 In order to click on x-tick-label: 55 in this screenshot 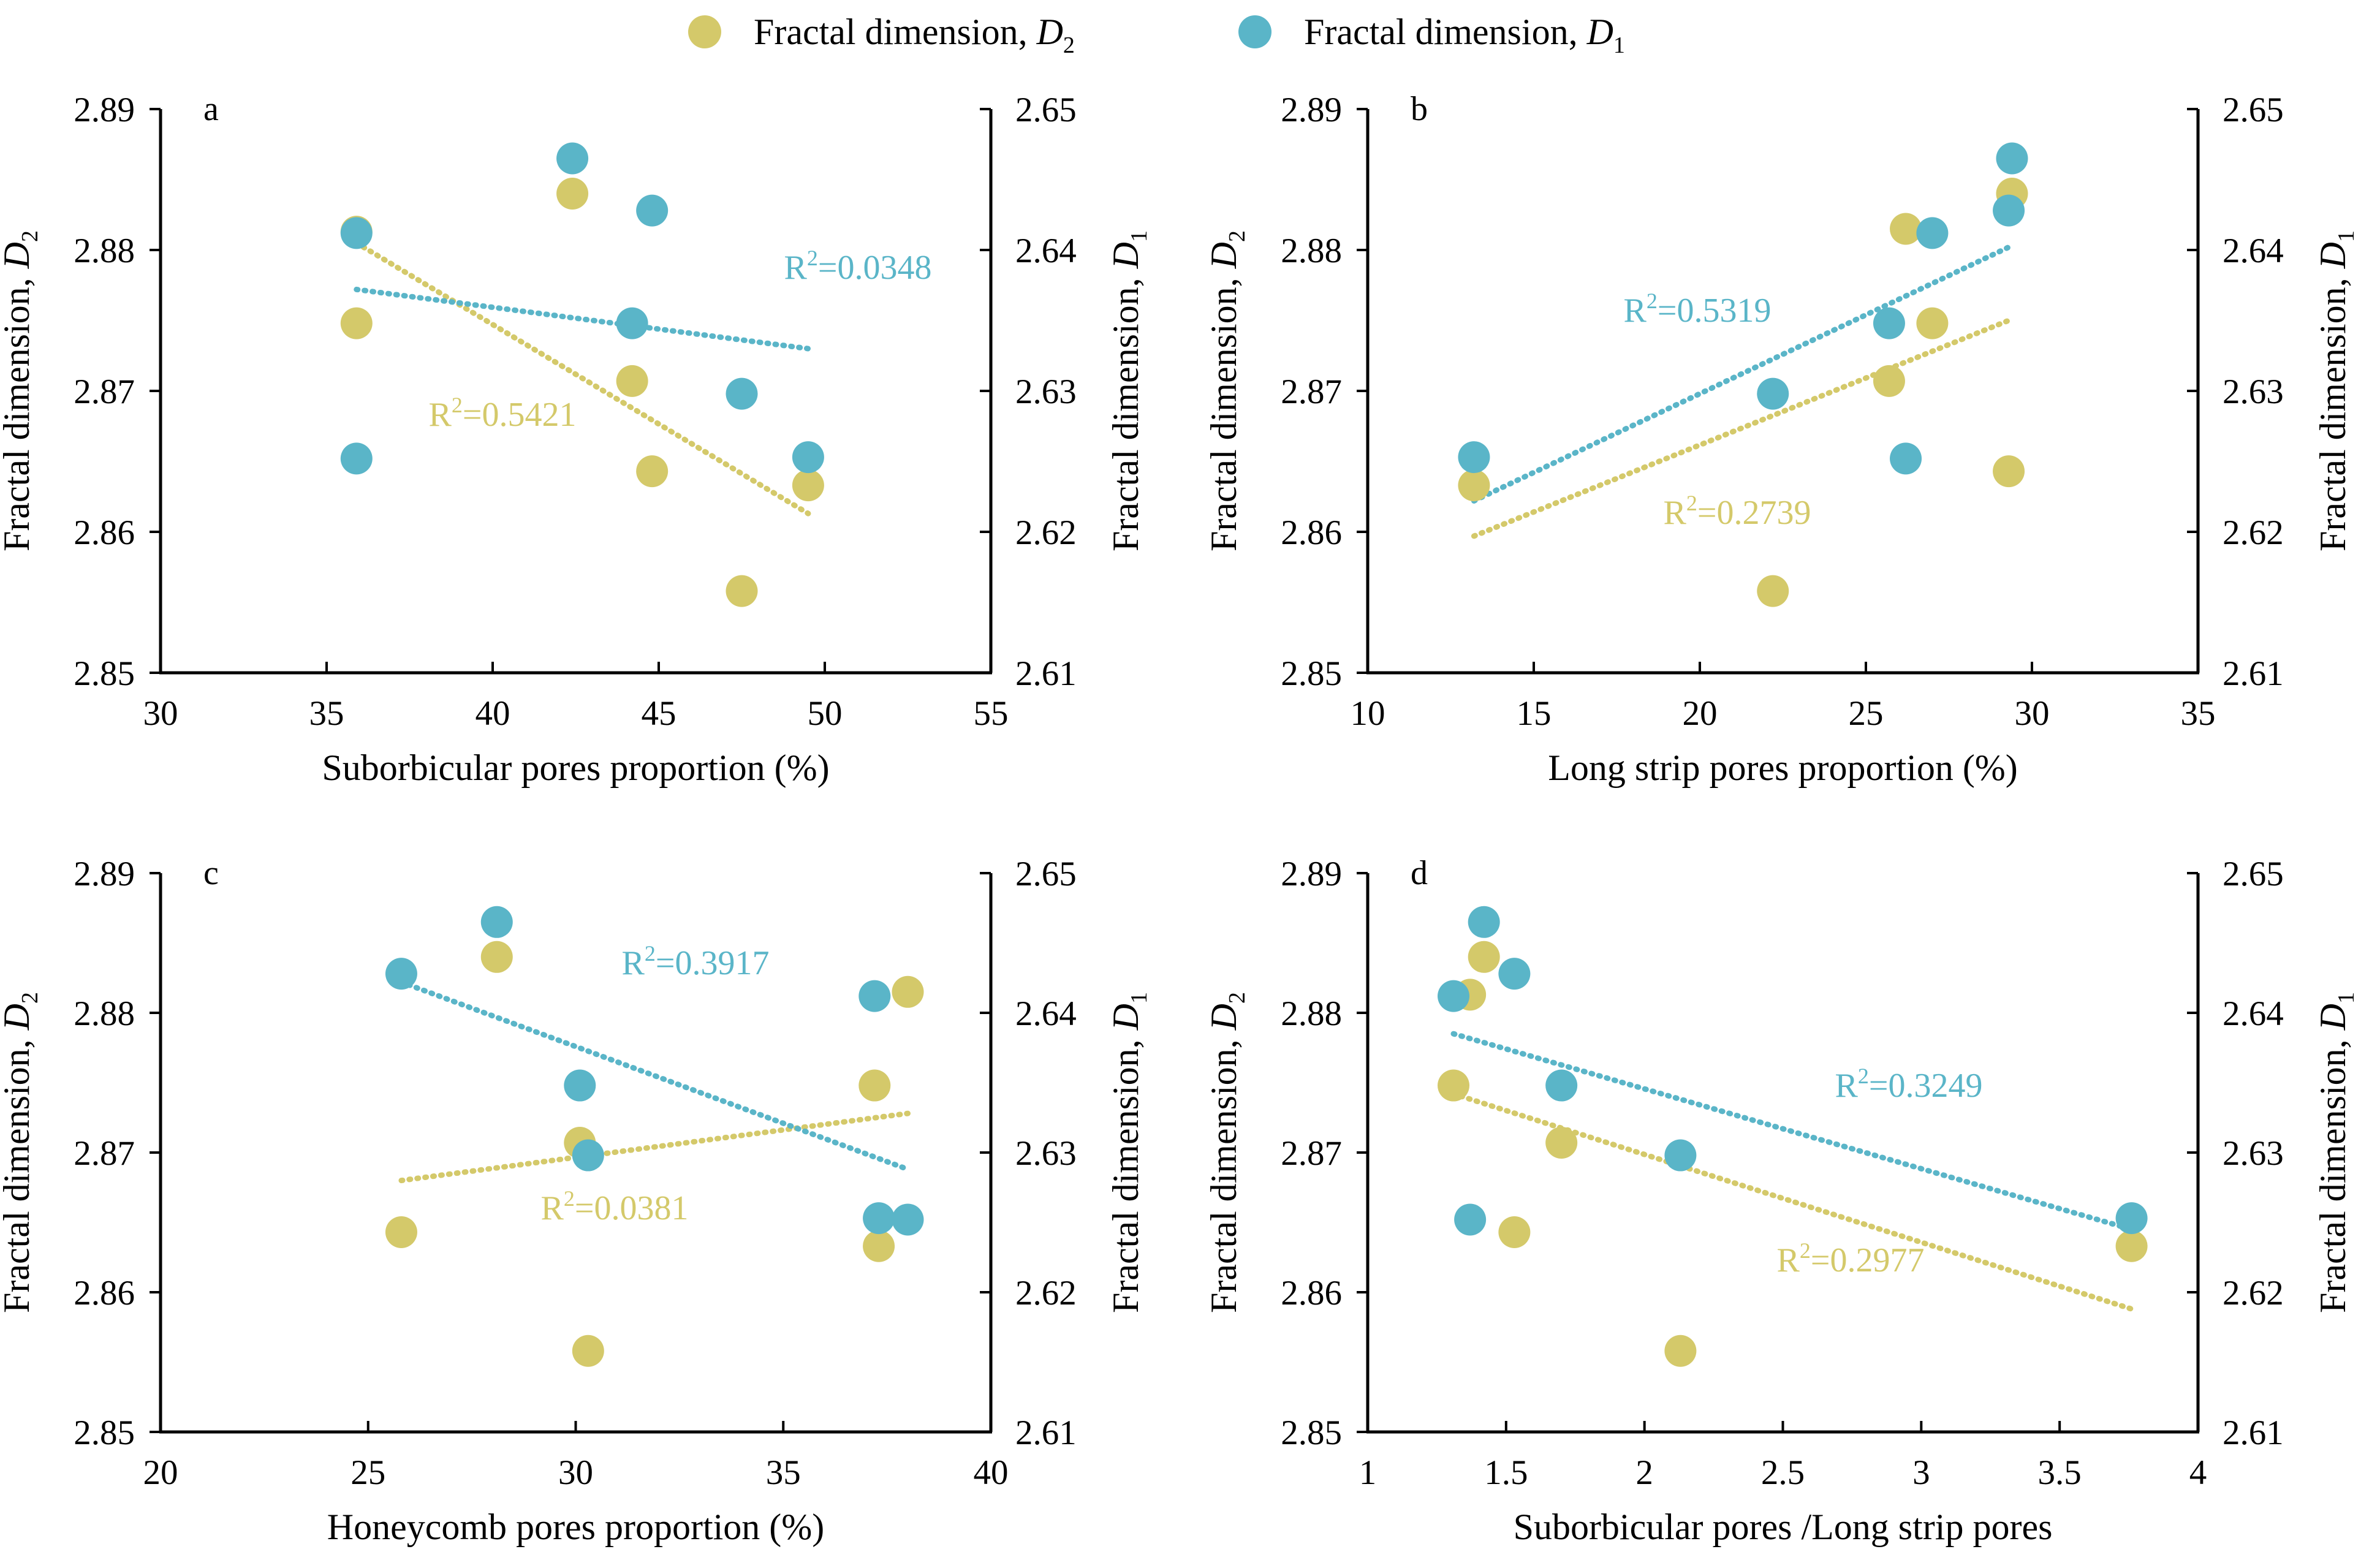, I will do `click(991, 713)`.